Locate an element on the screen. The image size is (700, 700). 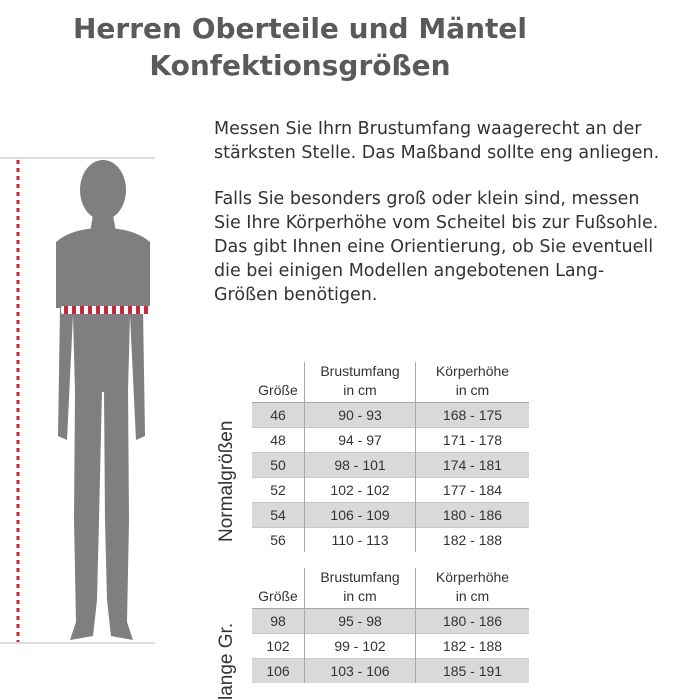
table-row: 54 106 - 109 180 - 186 is located at coordinates (390, 515).